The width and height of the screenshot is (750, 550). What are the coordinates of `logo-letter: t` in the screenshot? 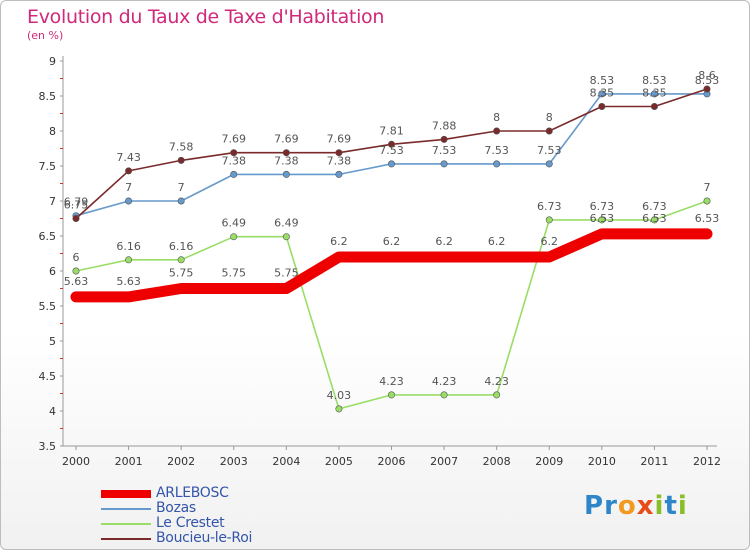 It's located at (671, 506).